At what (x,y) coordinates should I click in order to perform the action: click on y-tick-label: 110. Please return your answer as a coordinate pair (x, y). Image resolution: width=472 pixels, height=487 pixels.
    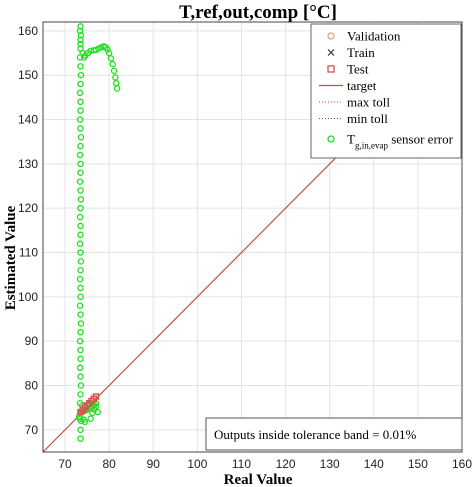
    Looking at the image, I should click on (28, 253).